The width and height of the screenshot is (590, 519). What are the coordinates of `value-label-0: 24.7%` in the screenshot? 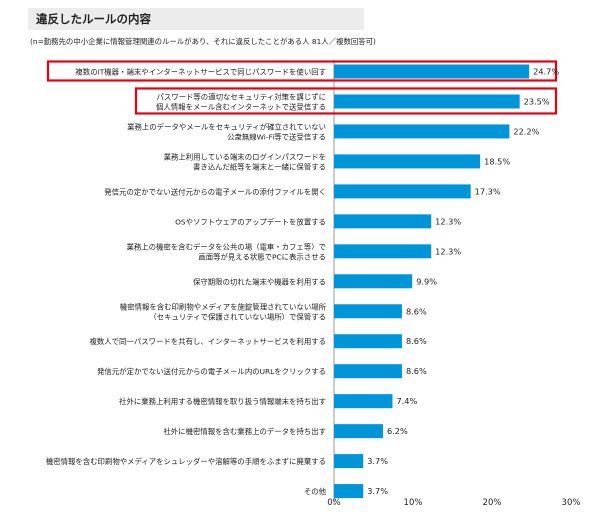 It's located at (546, 72).